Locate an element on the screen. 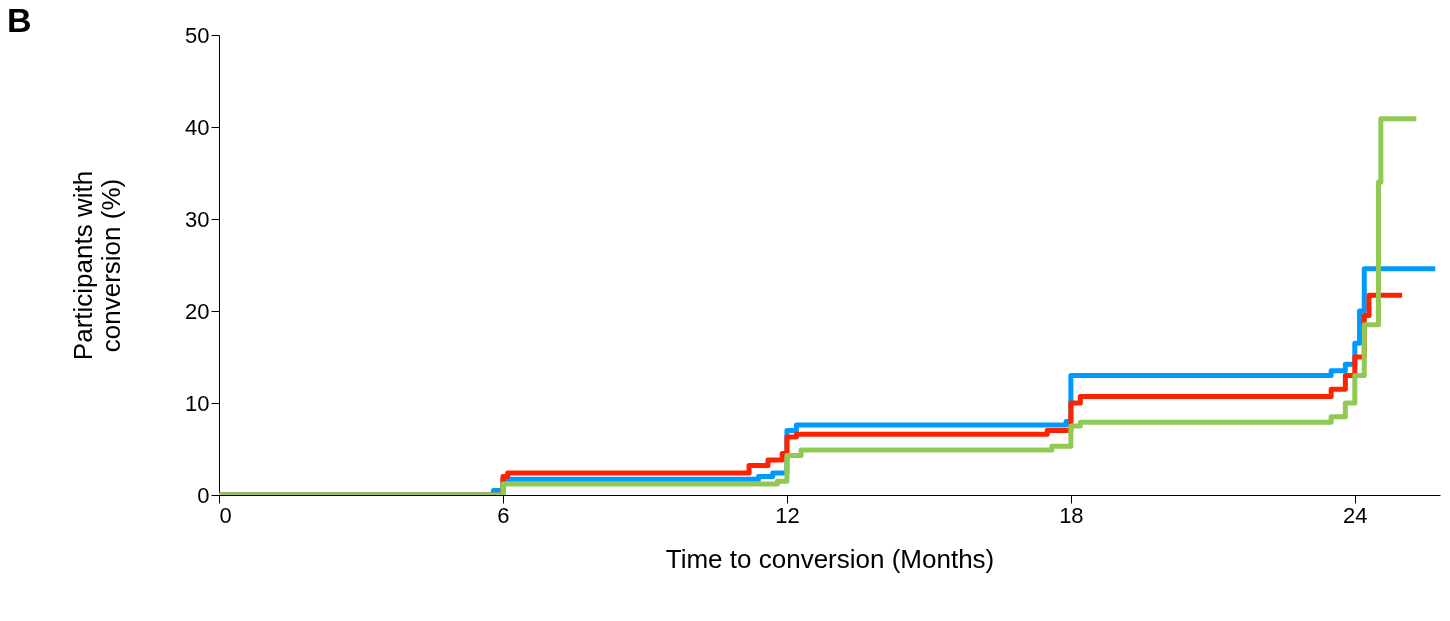 The height and width of the screenshot is (621, 1450). x-axis-title: Time to conversion (Months) is located at coordinates (830, 558).